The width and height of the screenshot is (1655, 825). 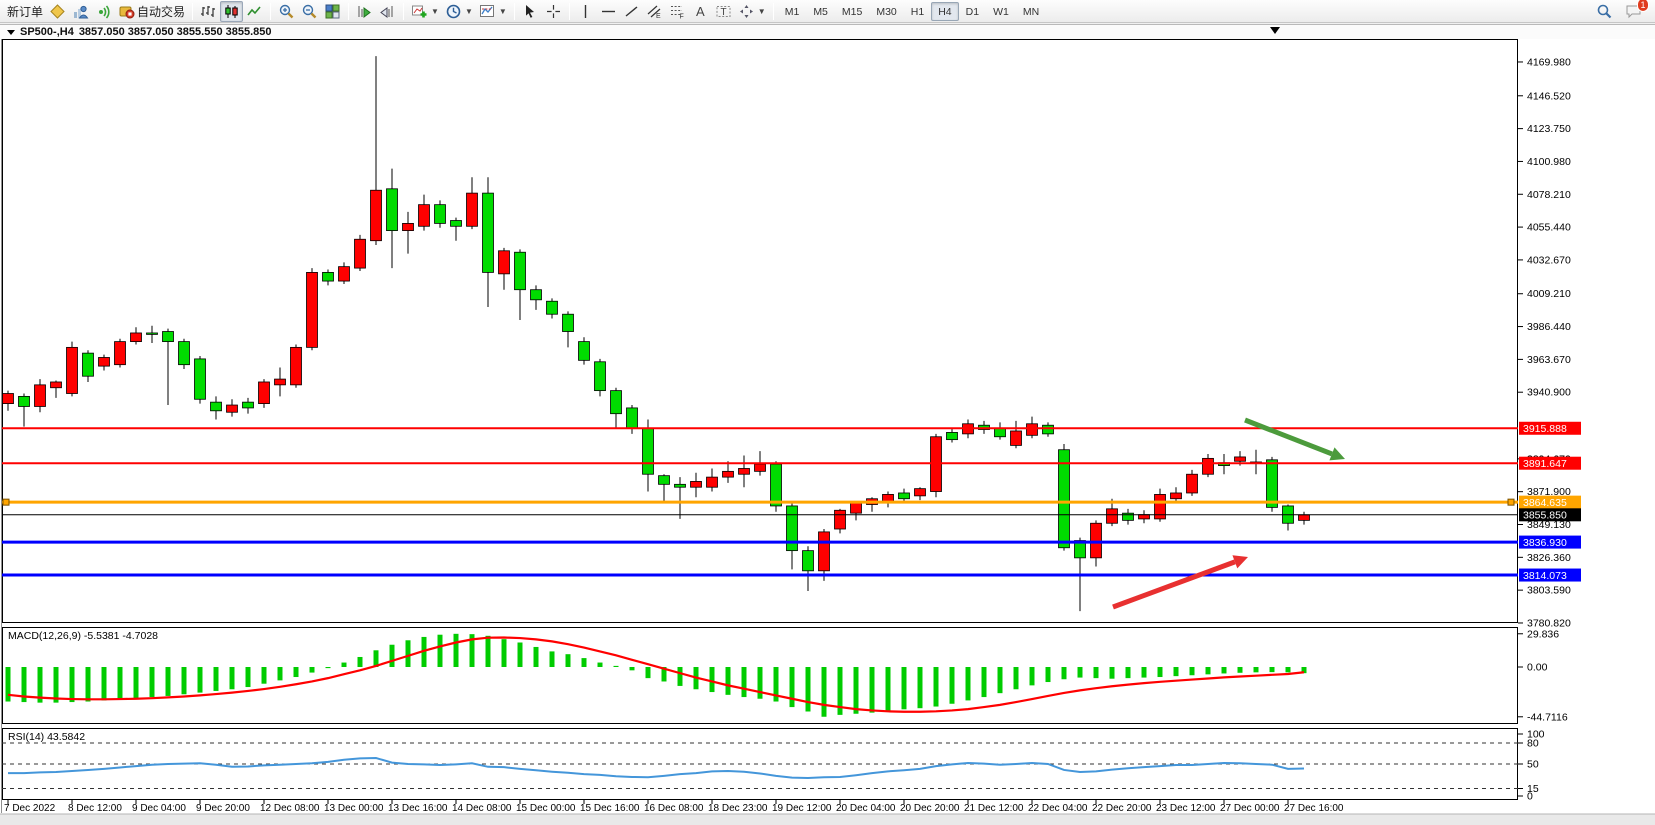 What do you see at coordinates (656, 768) in the screenshot?
I see `rsi-line` at bounding box center [656, 768].